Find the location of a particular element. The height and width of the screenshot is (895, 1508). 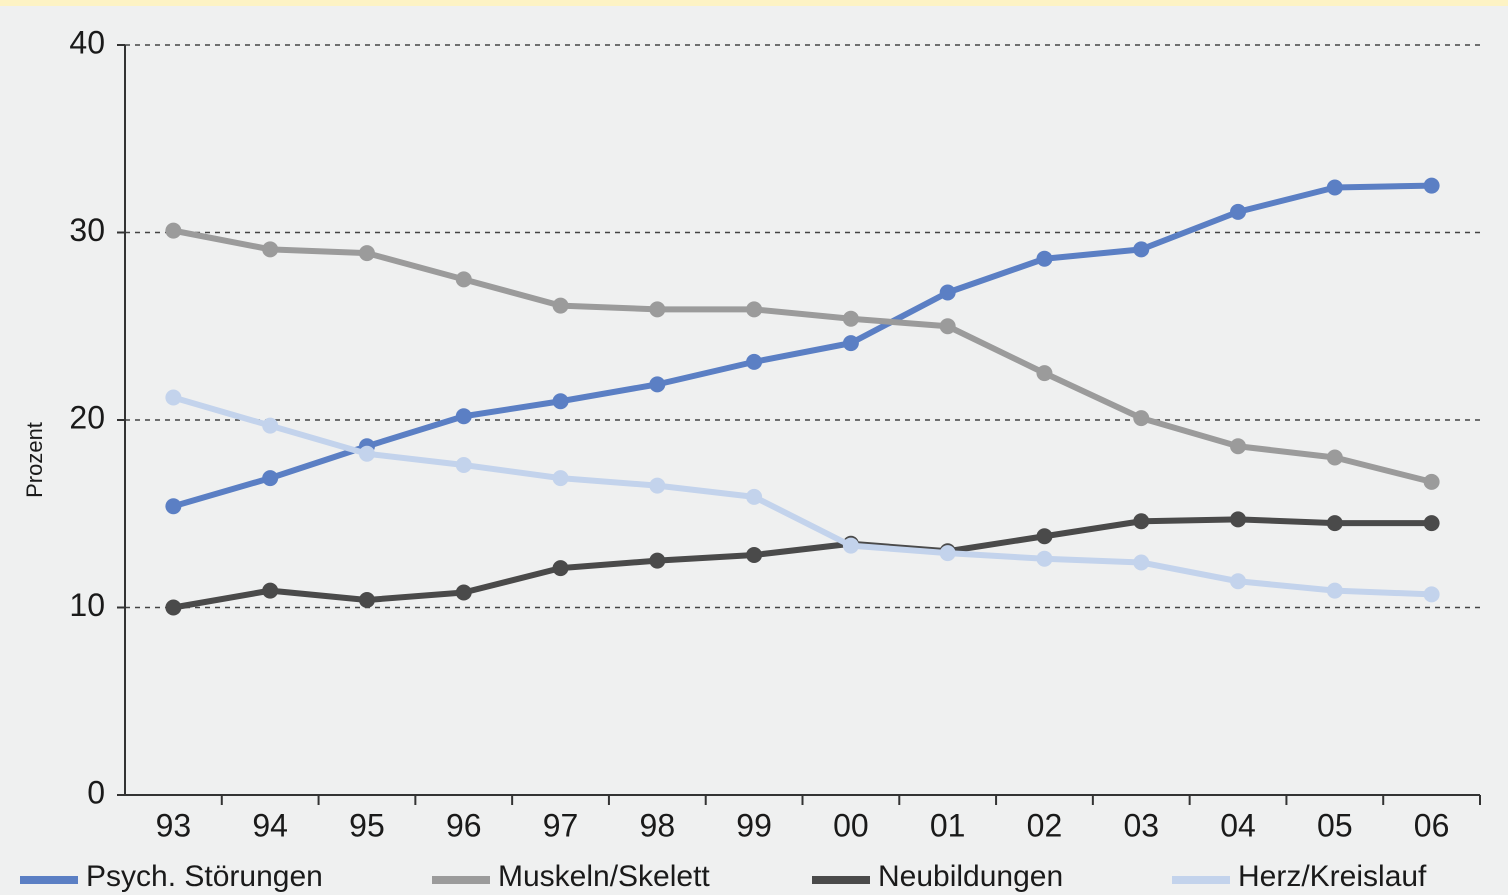

legend-label: Herz/Kreislauf is located at coordinates (1332, 876).